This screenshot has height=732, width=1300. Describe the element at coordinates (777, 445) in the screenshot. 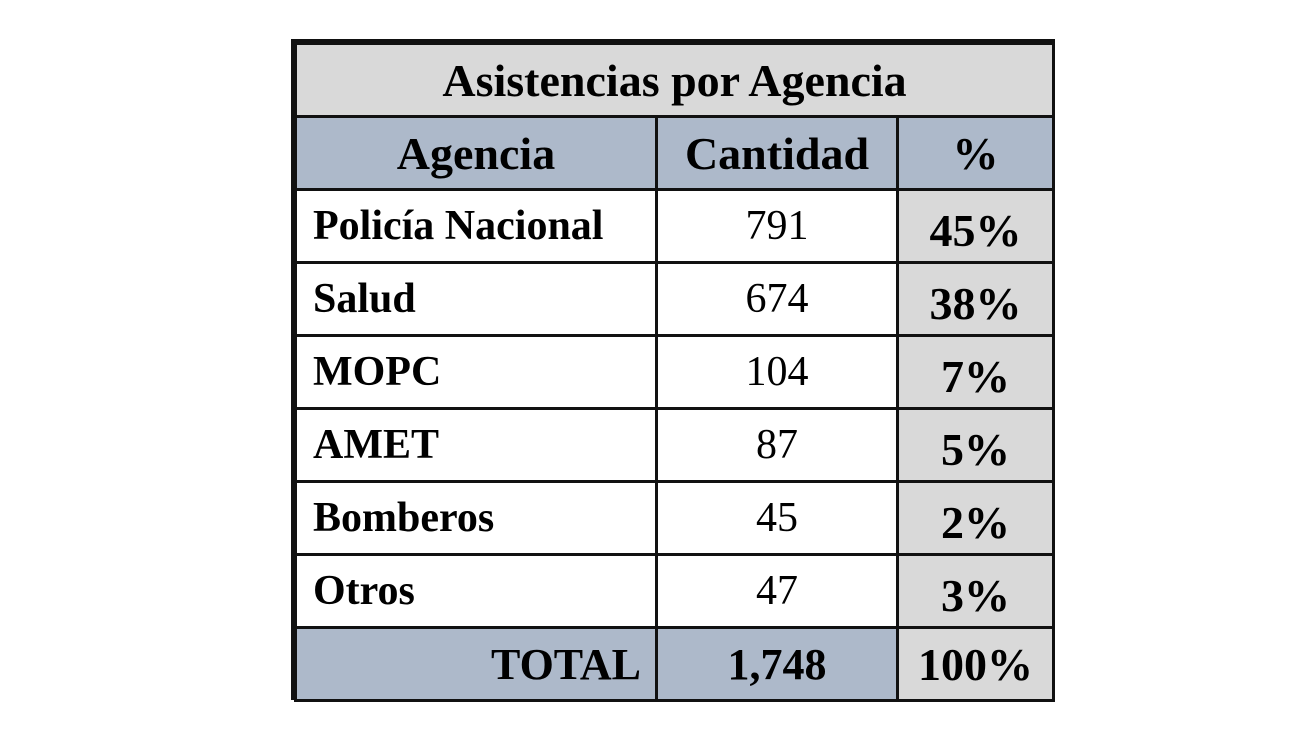

I see `agency-quantity: 87` at that location.